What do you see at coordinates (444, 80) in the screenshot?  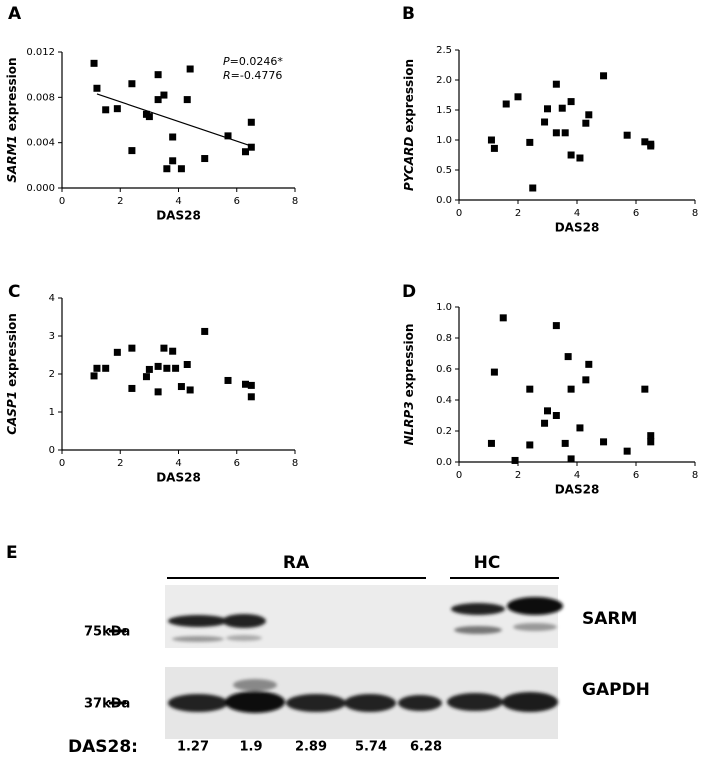 I see `y-tick-label: 2.0` at bounding box center [444, 80].